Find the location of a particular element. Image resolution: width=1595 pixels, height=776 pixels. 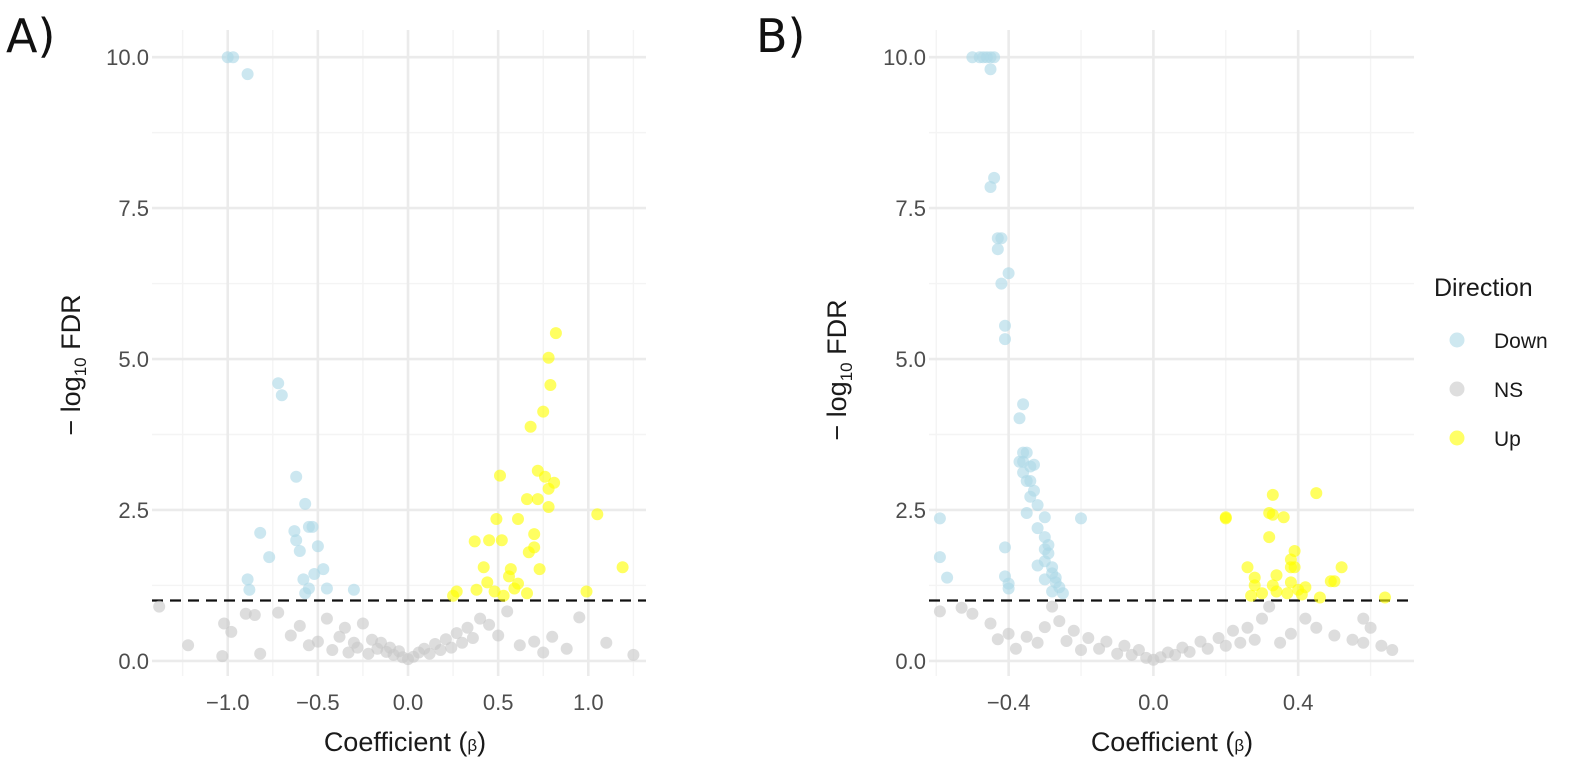

legend-label-ns: NS is located at coordinates (1508, 390).